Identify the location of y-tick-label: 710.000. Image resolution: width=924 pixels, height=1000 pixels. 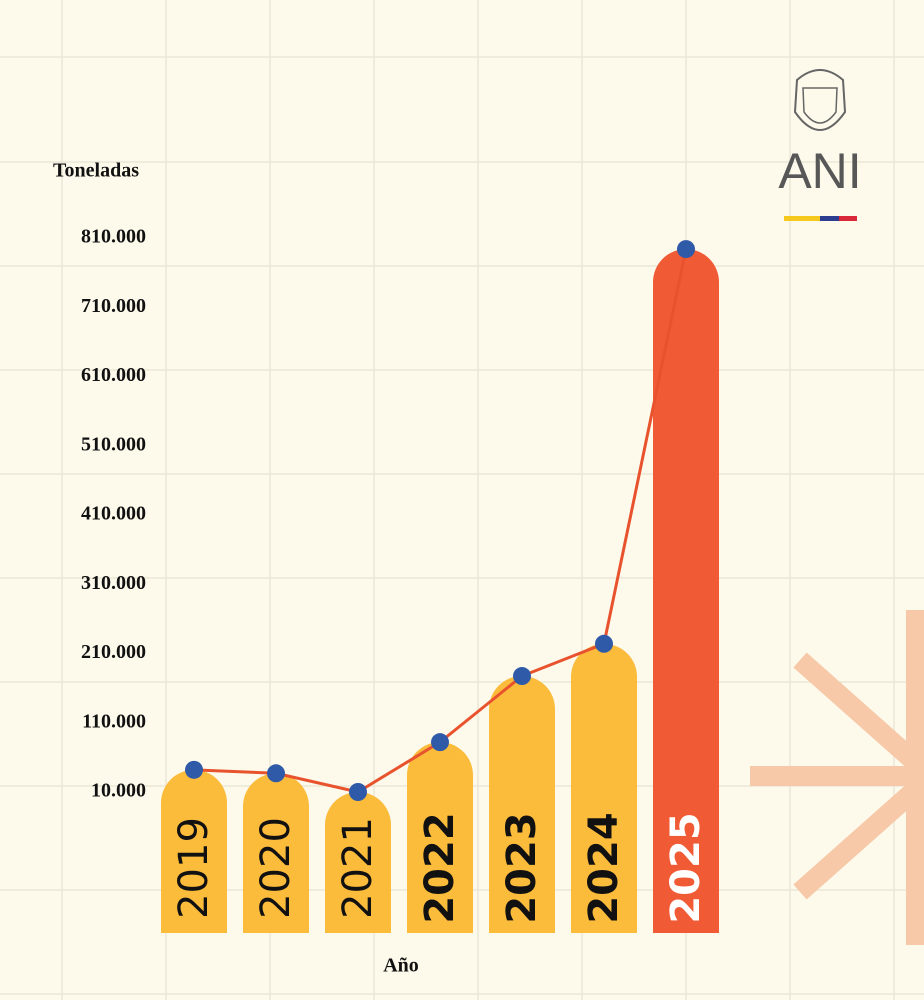
(113, 306).